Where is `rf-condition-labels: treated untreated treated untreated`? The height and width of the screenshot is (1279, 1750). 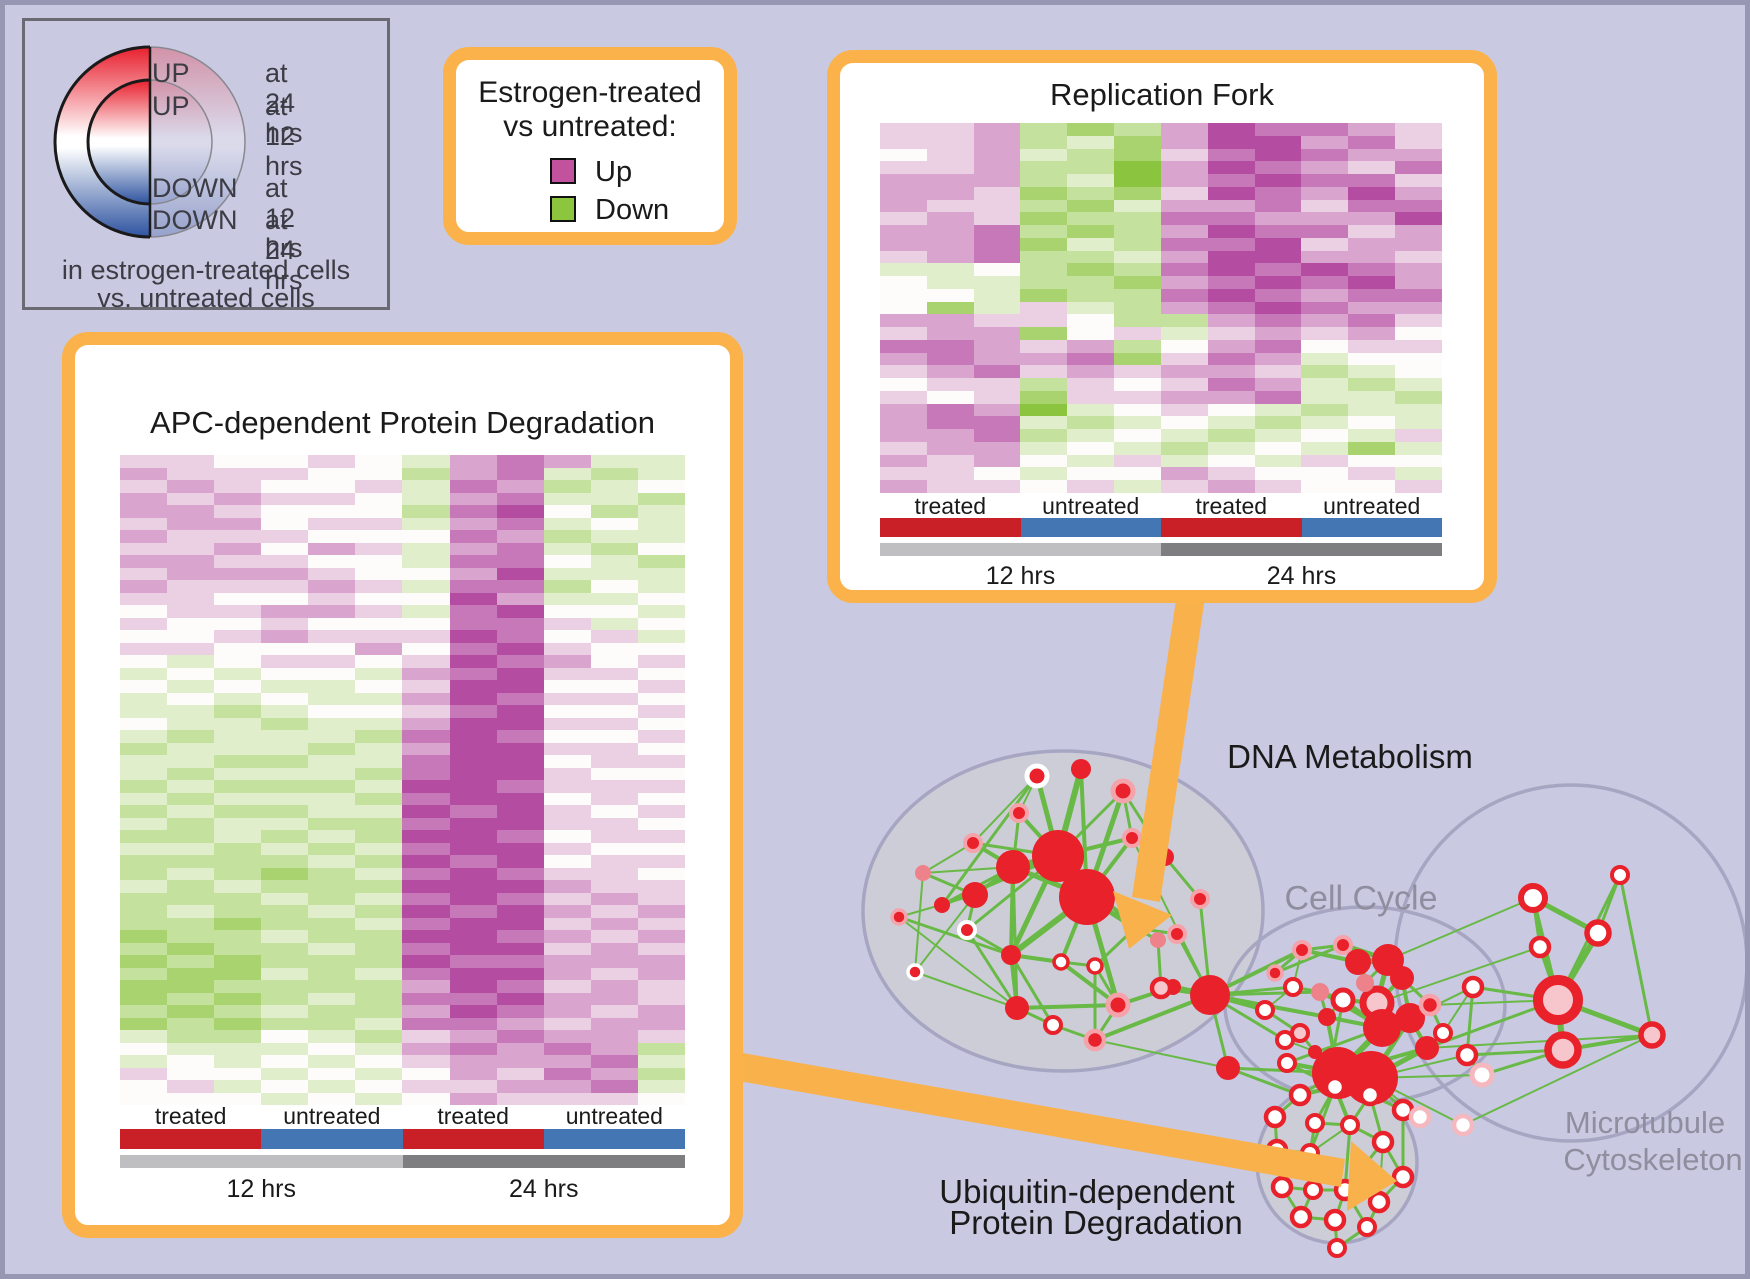
rf-condition-labels: treated untreated treated untreated is located at coordinates (1161, 506).